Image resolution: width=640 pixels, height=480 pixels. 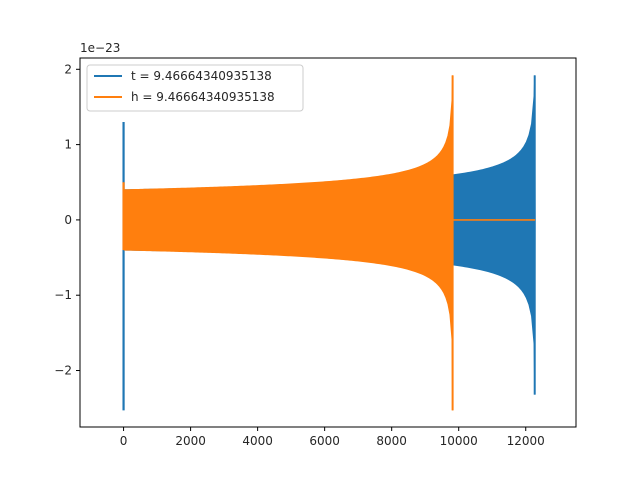 What do you see at coordinates (100, 48) in the screenshot?
I see `y-offset-label: 1e−23` at bounding box center [100, 48].